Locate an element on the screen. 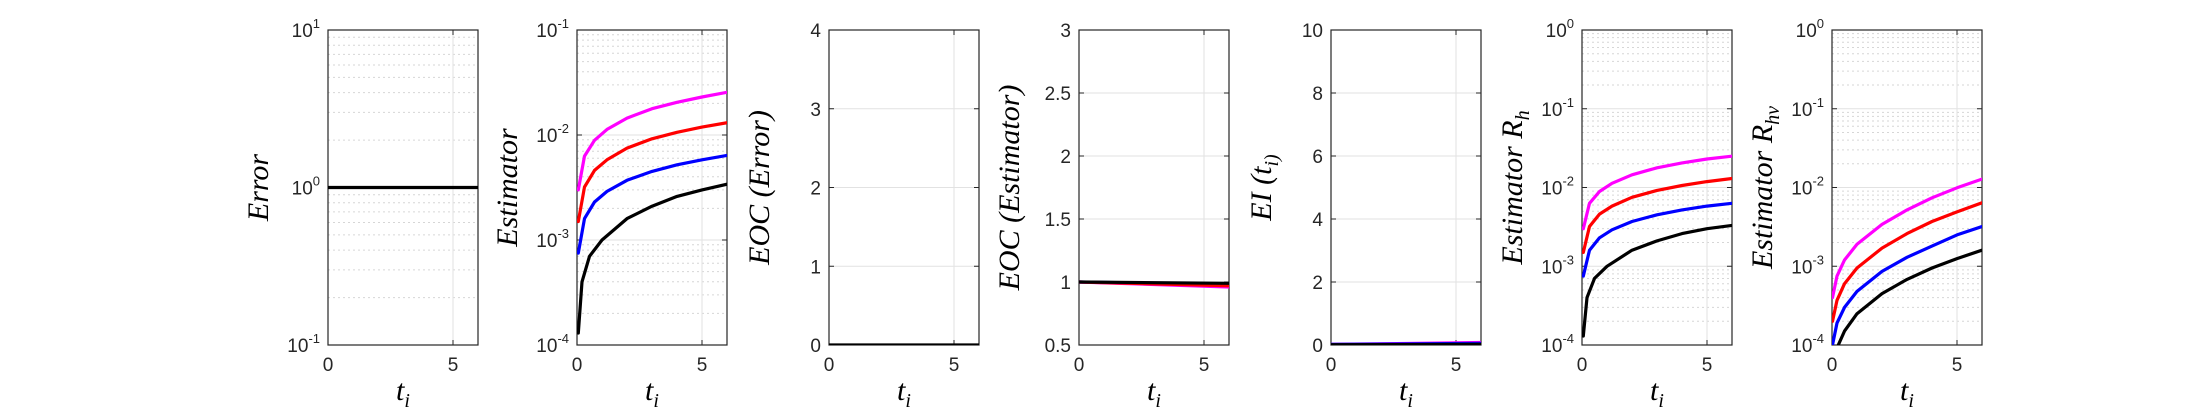 Image resolution: width=2187 pixels, height=417 pixels. subplot-4: 0.5 1 1.5 2 2.5 3 0 5 ti EOC (Estimator) is located at coordinates (1111, 216).